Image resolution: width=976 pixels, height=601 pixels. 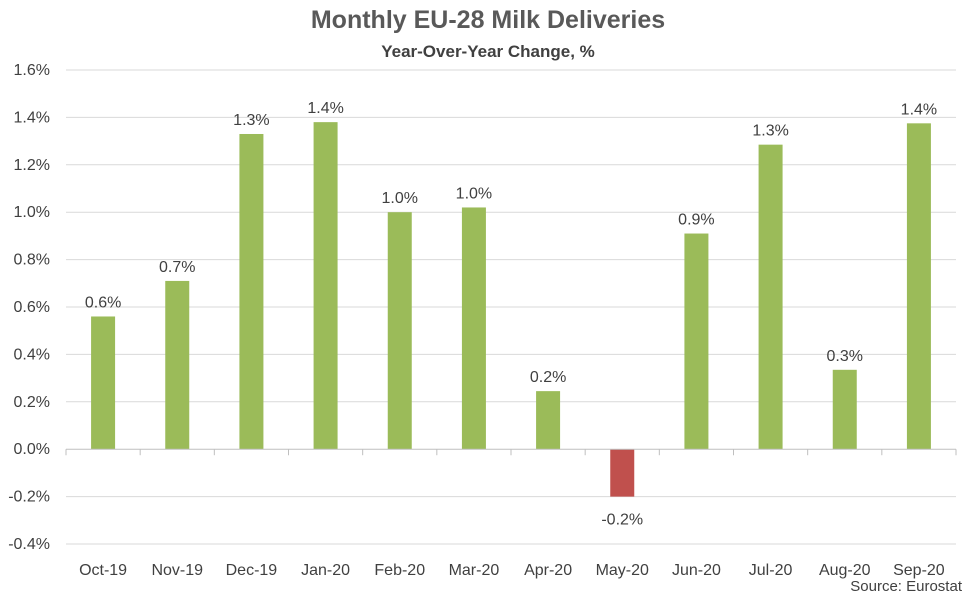 I want to click on x-tick-label: May-20, so click(x=622, y=570).